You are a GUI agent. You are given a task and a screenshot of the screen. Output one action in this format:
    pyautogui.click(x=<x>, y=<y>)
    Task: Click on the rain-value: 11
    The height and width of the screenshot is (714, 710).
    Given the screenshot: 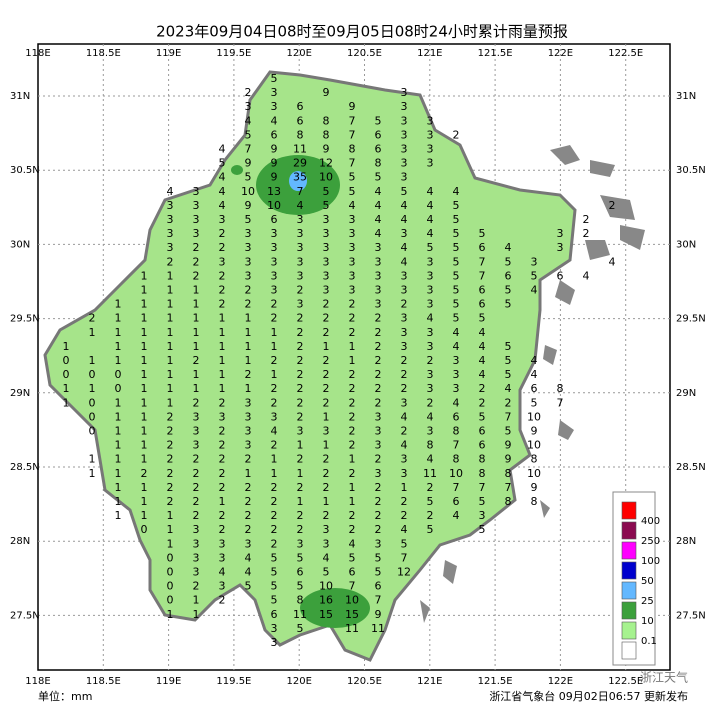 What is the action you would take?
    pyautogui.click(x=300, y=149)
    